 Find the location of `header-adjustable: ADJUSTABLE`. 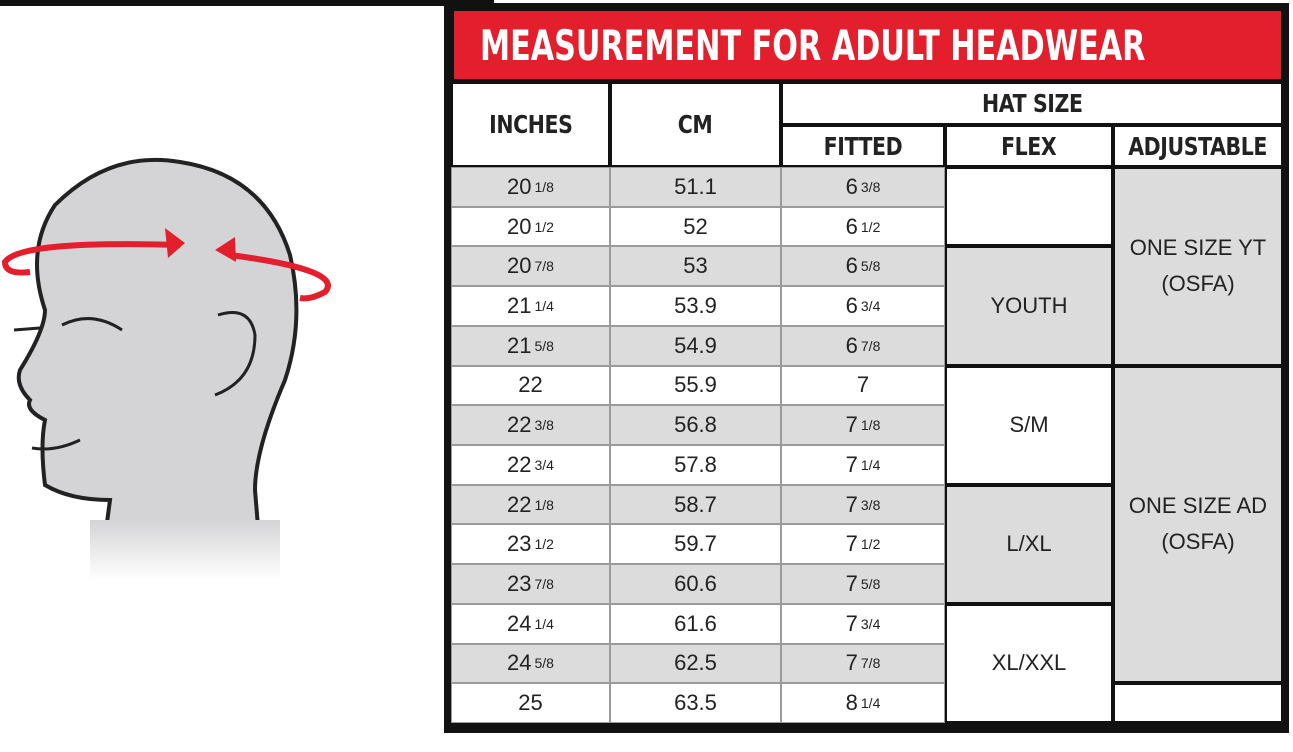

header-adjustable: ADJUSTABLE is located at coordinates (1198, 146).